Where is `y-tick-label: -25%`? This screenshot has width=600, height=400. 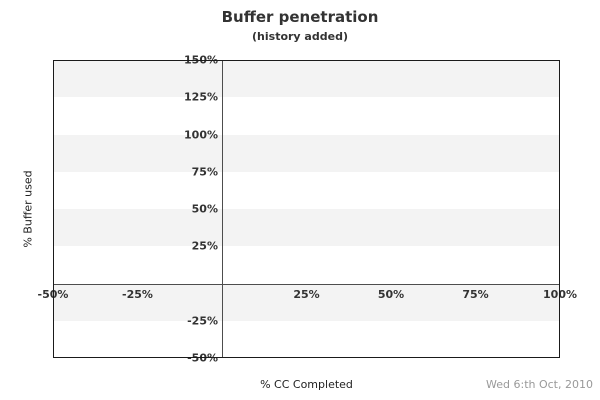
y-tick-label: -25% is located at coordinates (202, 321).